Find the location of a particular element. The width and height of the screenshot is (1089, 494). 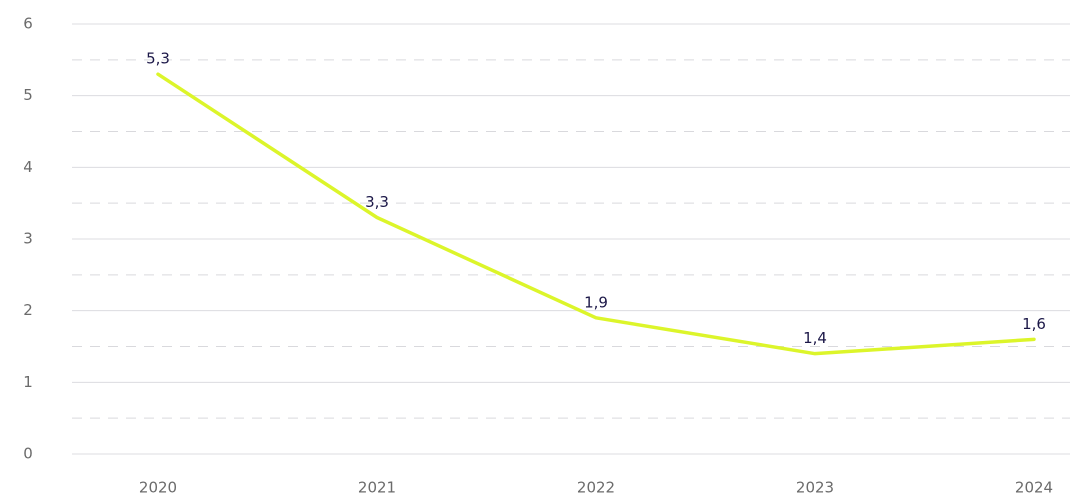

x-tick-label: 2021 is located at coordinates (377, 486).